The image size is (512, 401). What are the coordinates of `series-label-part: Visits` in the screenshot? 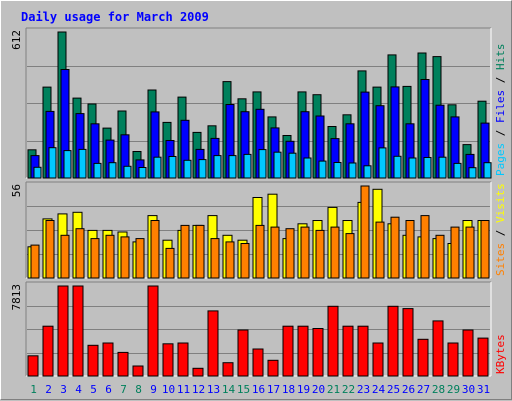 It's located at (500, 203).